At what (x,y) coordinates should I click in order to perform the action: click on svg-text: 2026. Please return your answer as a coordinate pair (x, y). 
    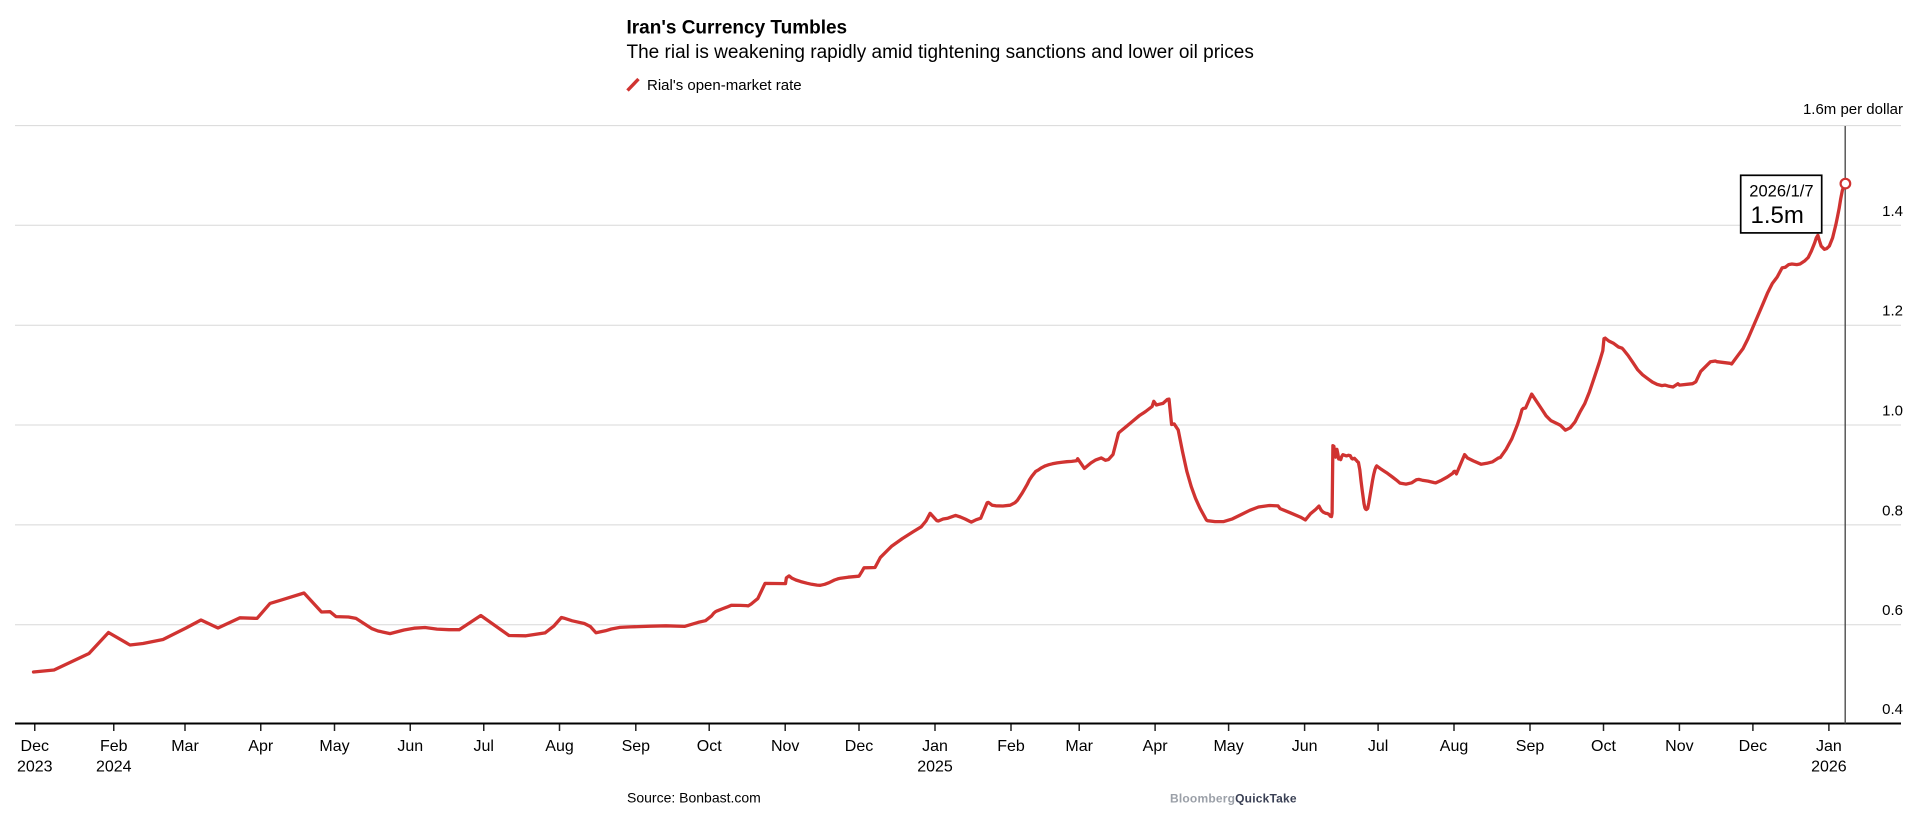
    Looking at the image, I should click on (1829, 767).